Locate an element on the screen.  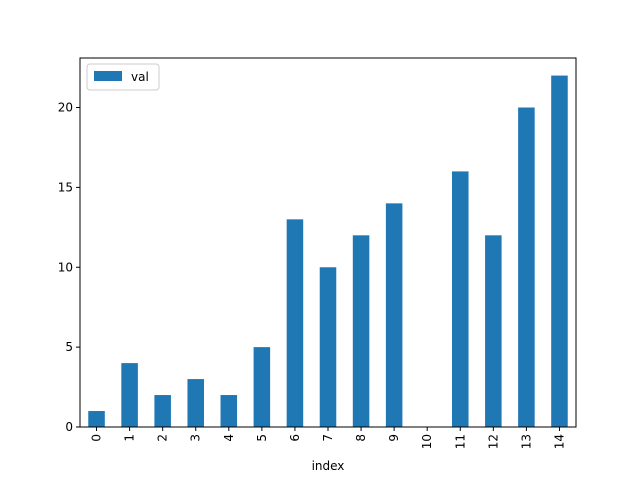
x-axis-label: index is located at coordinates (328, 466).